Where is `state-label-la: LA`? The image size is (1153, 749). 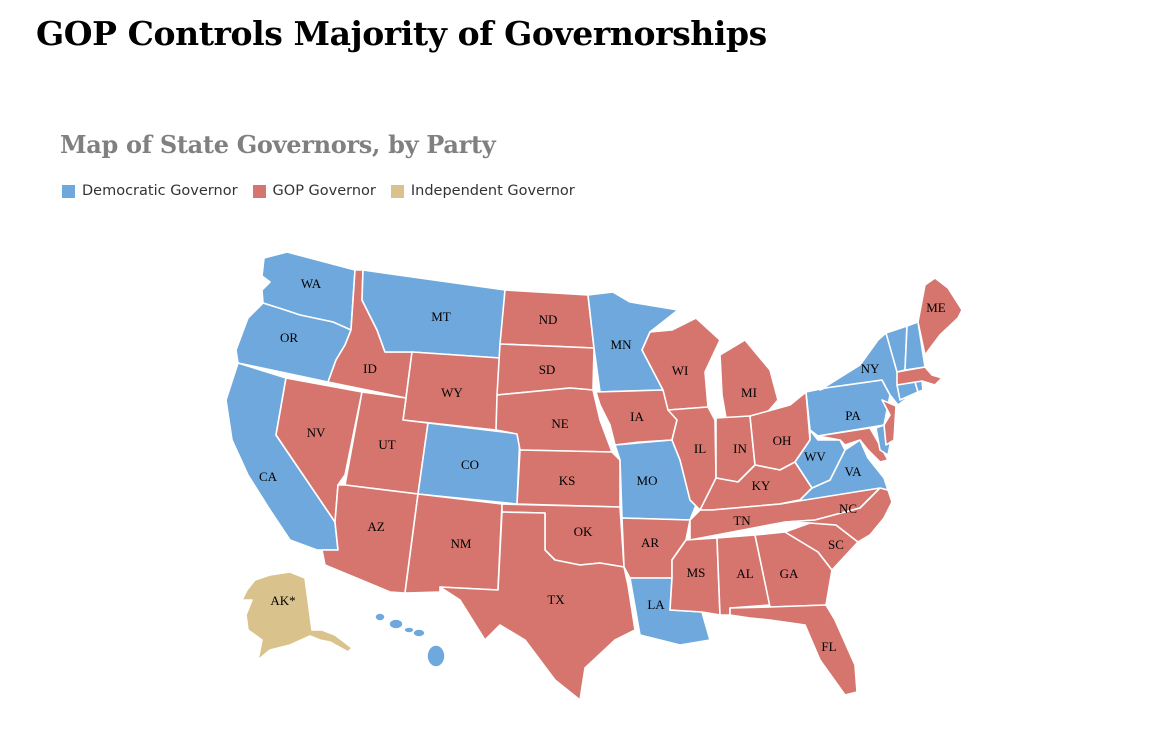
state-label-la: LA is located at coordinates (656, 604).